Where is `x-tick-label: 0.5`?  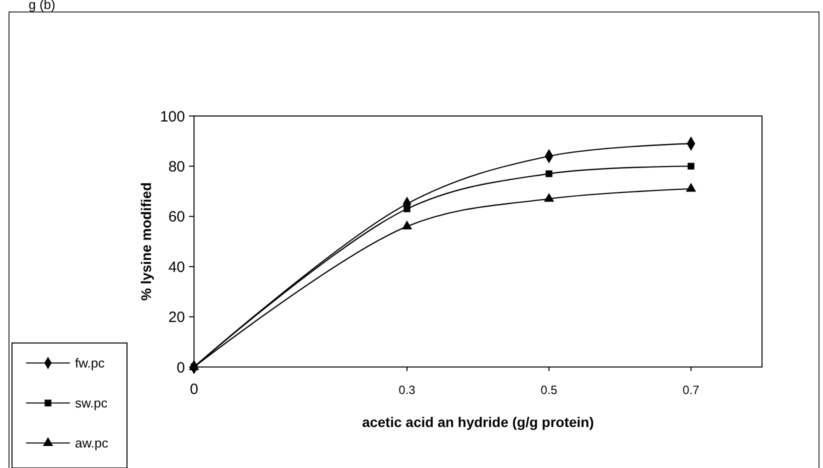 x-tick-label: 0.5 is located at coordinates (549, 390).